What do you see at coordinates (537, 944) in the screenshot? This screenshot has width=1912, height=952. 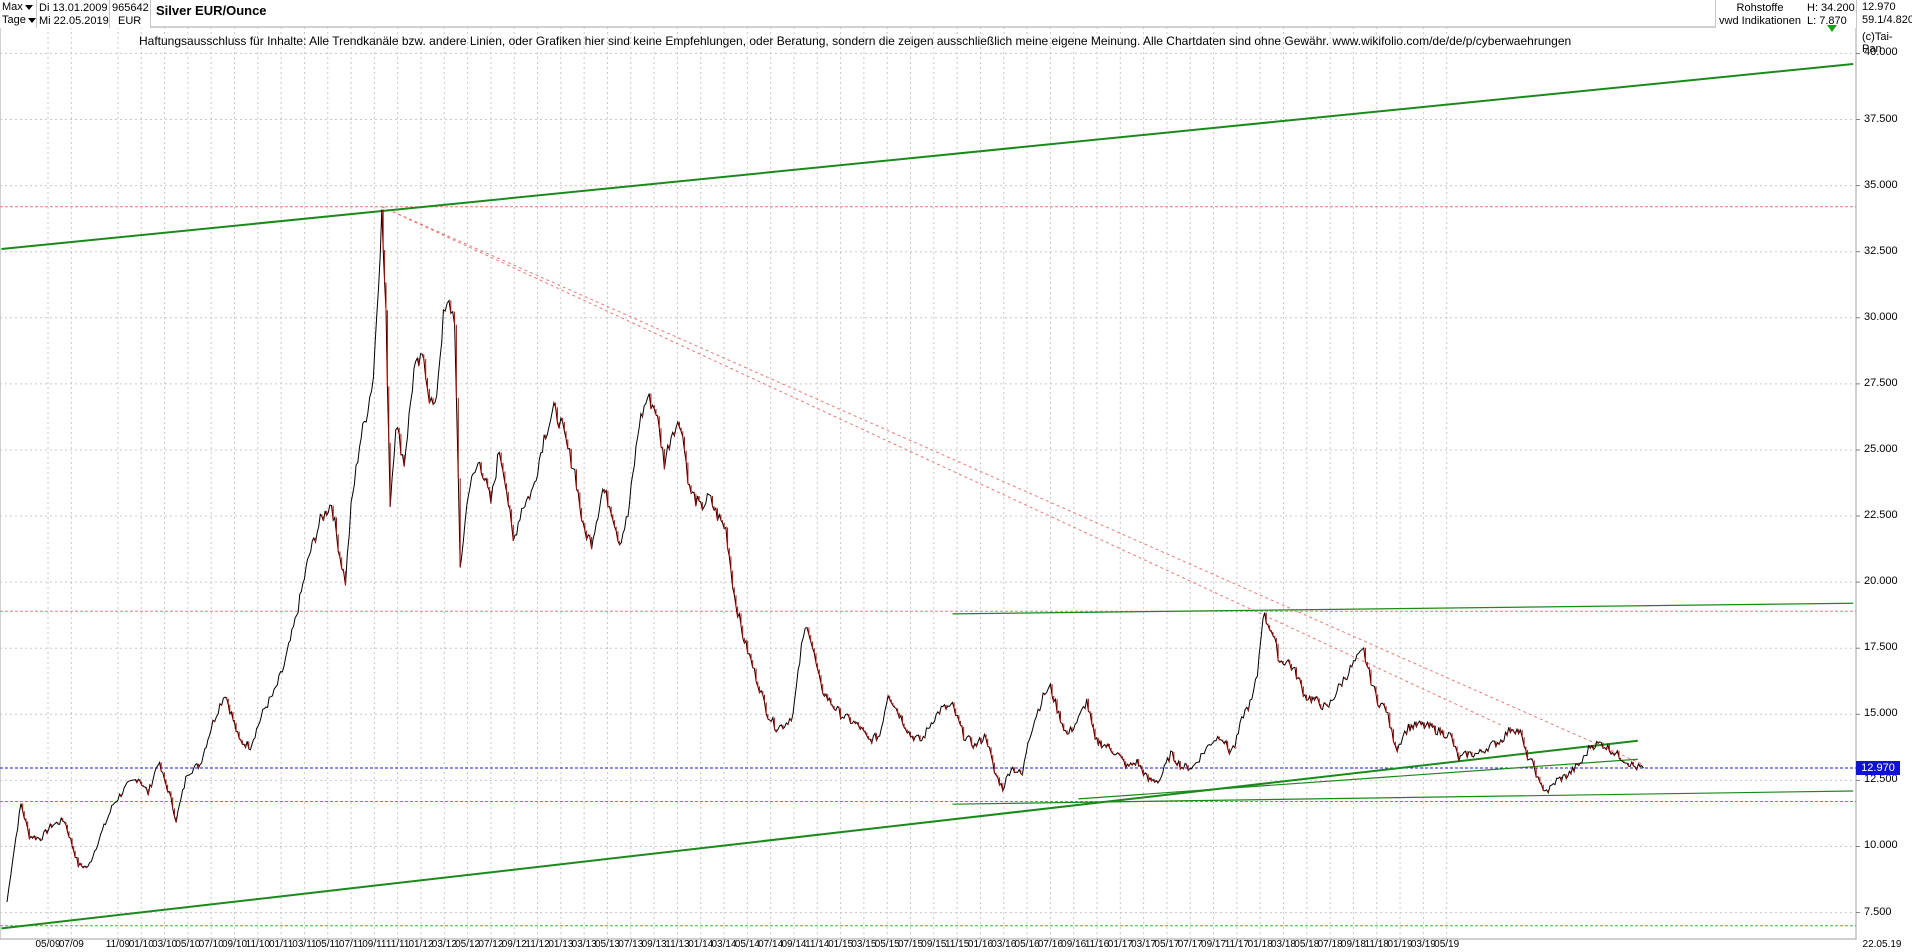 I see `x-tick-label: 11/12` at bounding box center [537, 944].